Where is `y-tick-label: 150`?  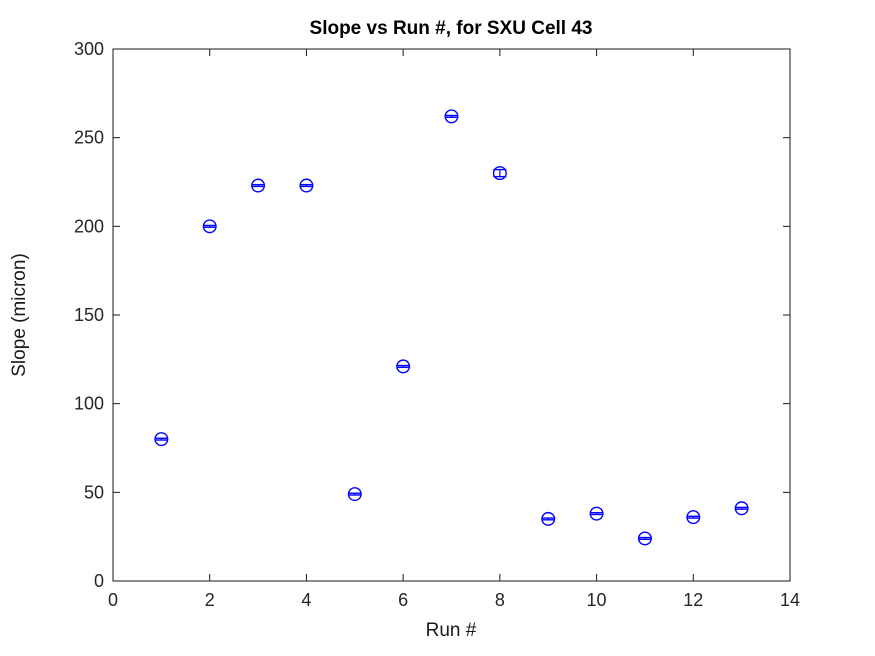 y-tick-label: 150 is located at coordinates (89, 315).